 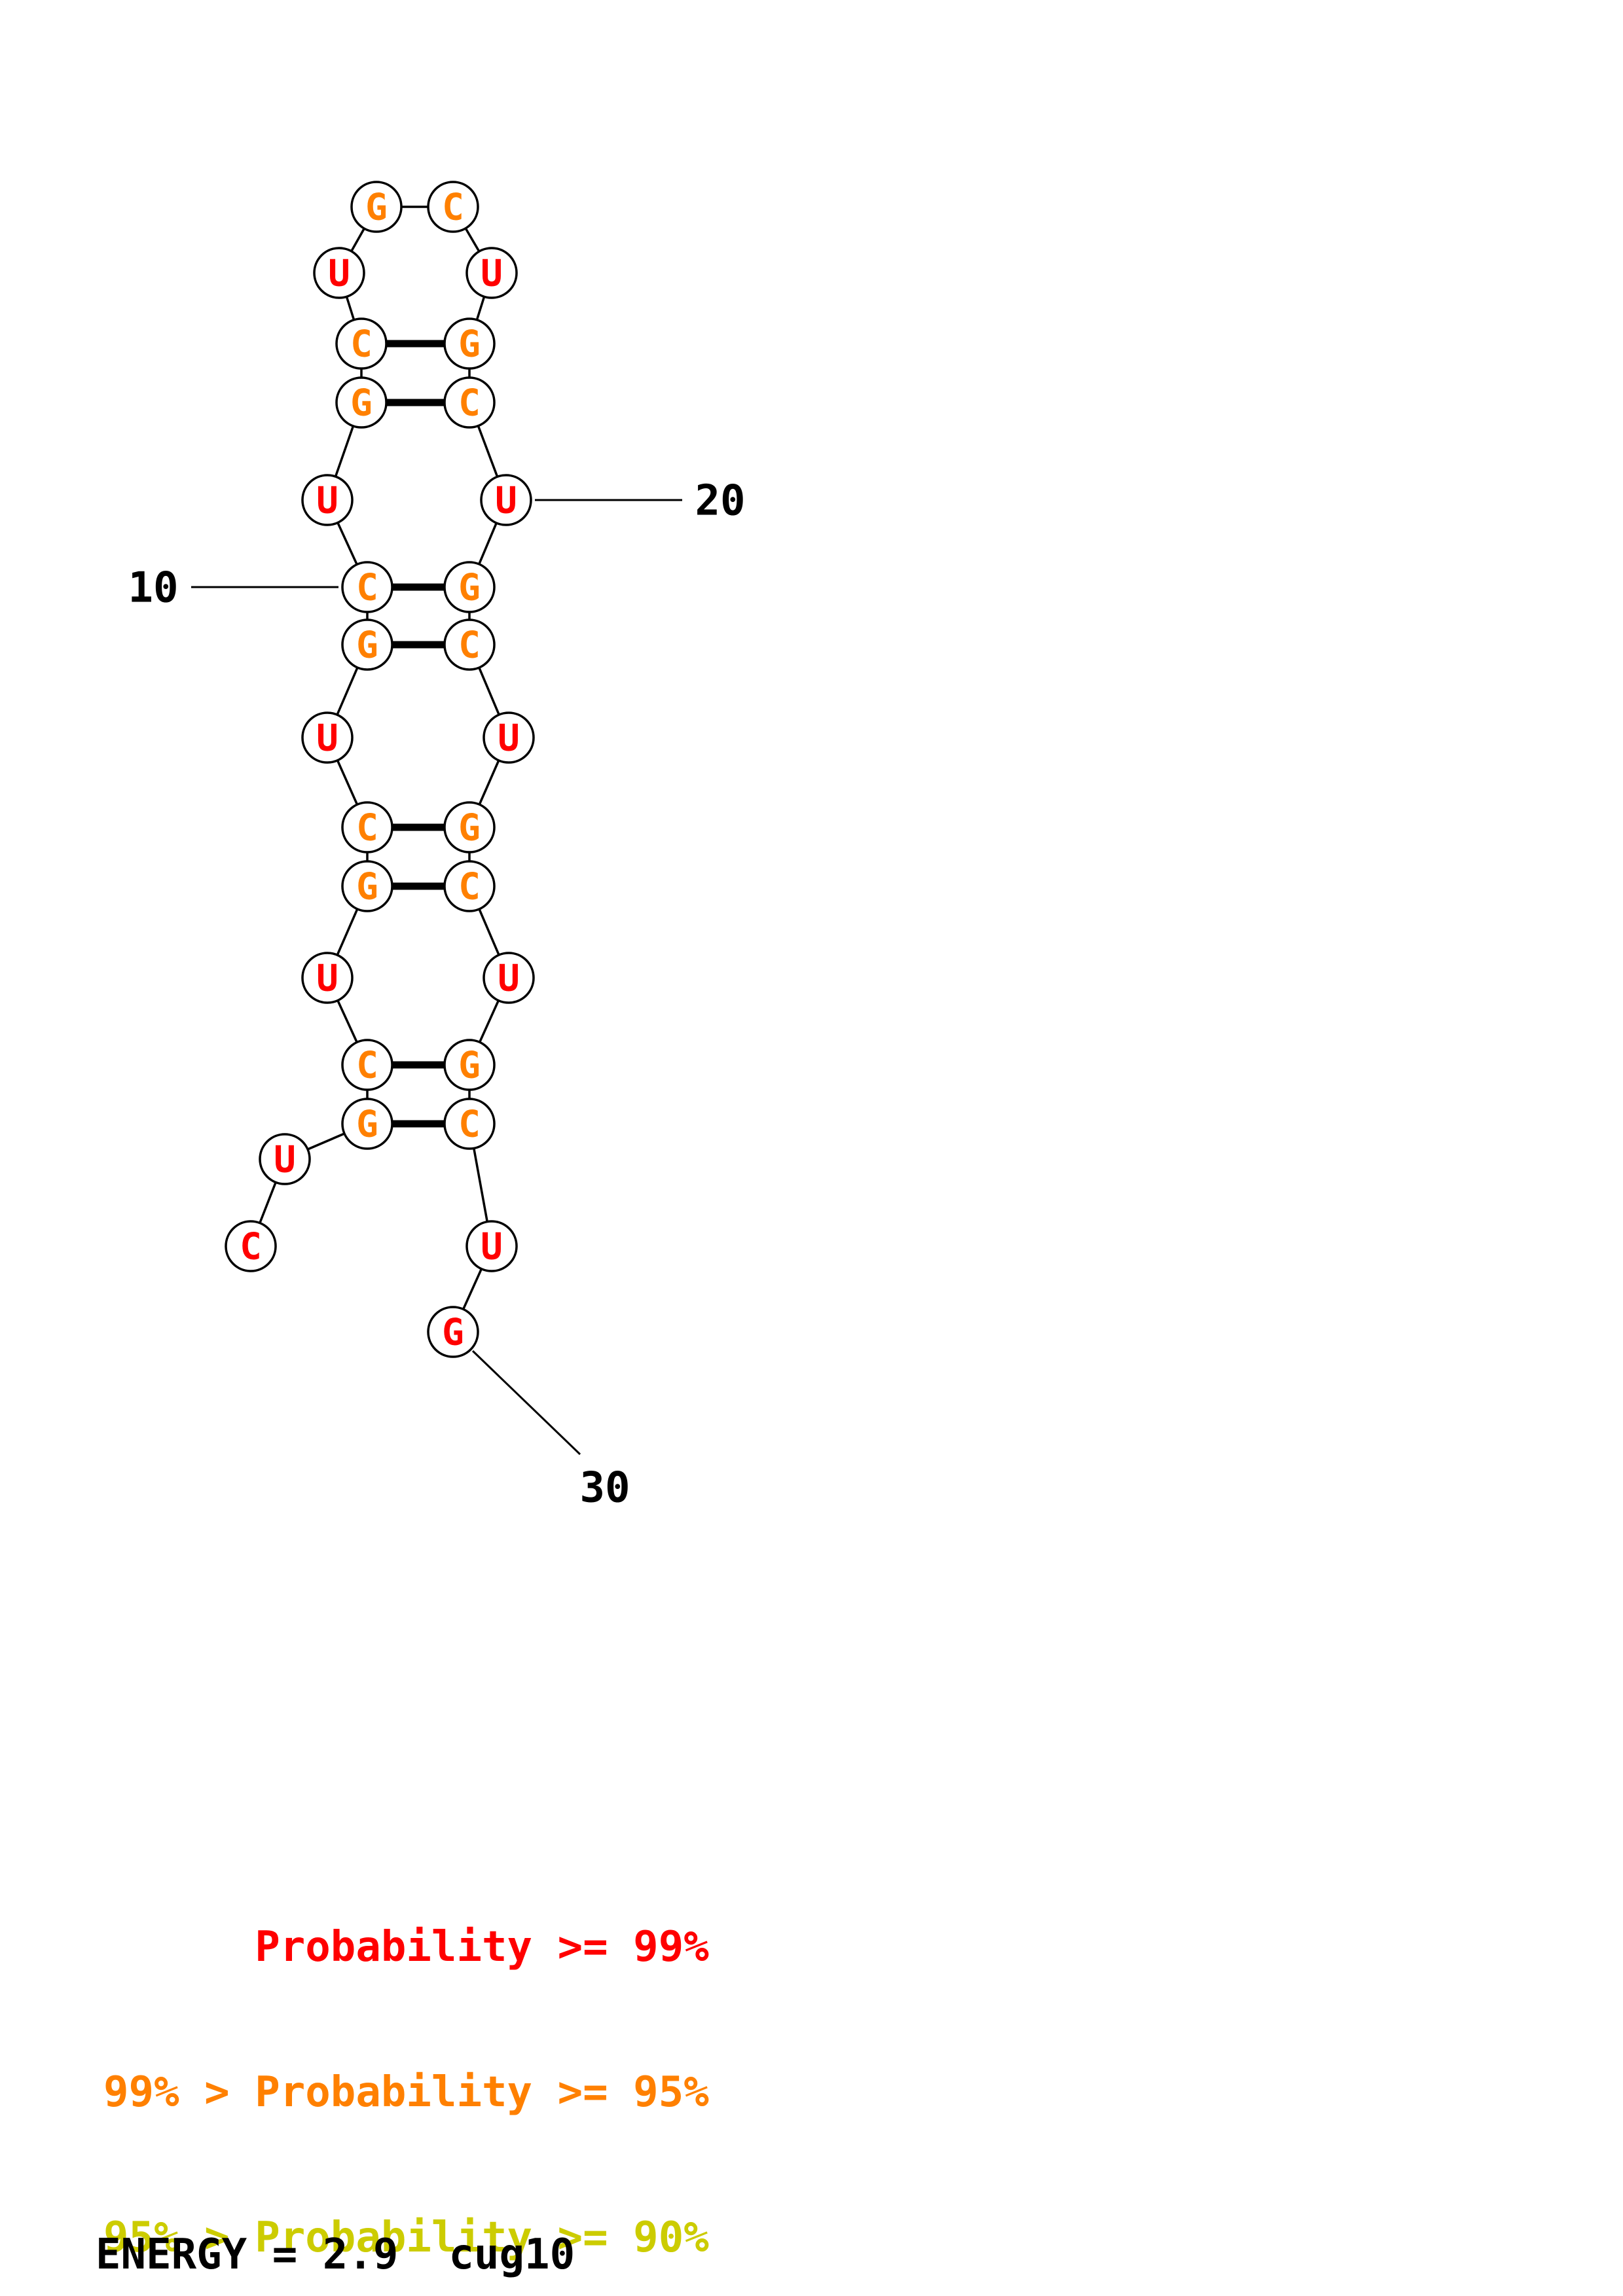 What do you see at coordinates (406, 1947) in the screenshot?
I see `legend-item-p99: Probability >= 99%` at bounding box center [406, 1947].